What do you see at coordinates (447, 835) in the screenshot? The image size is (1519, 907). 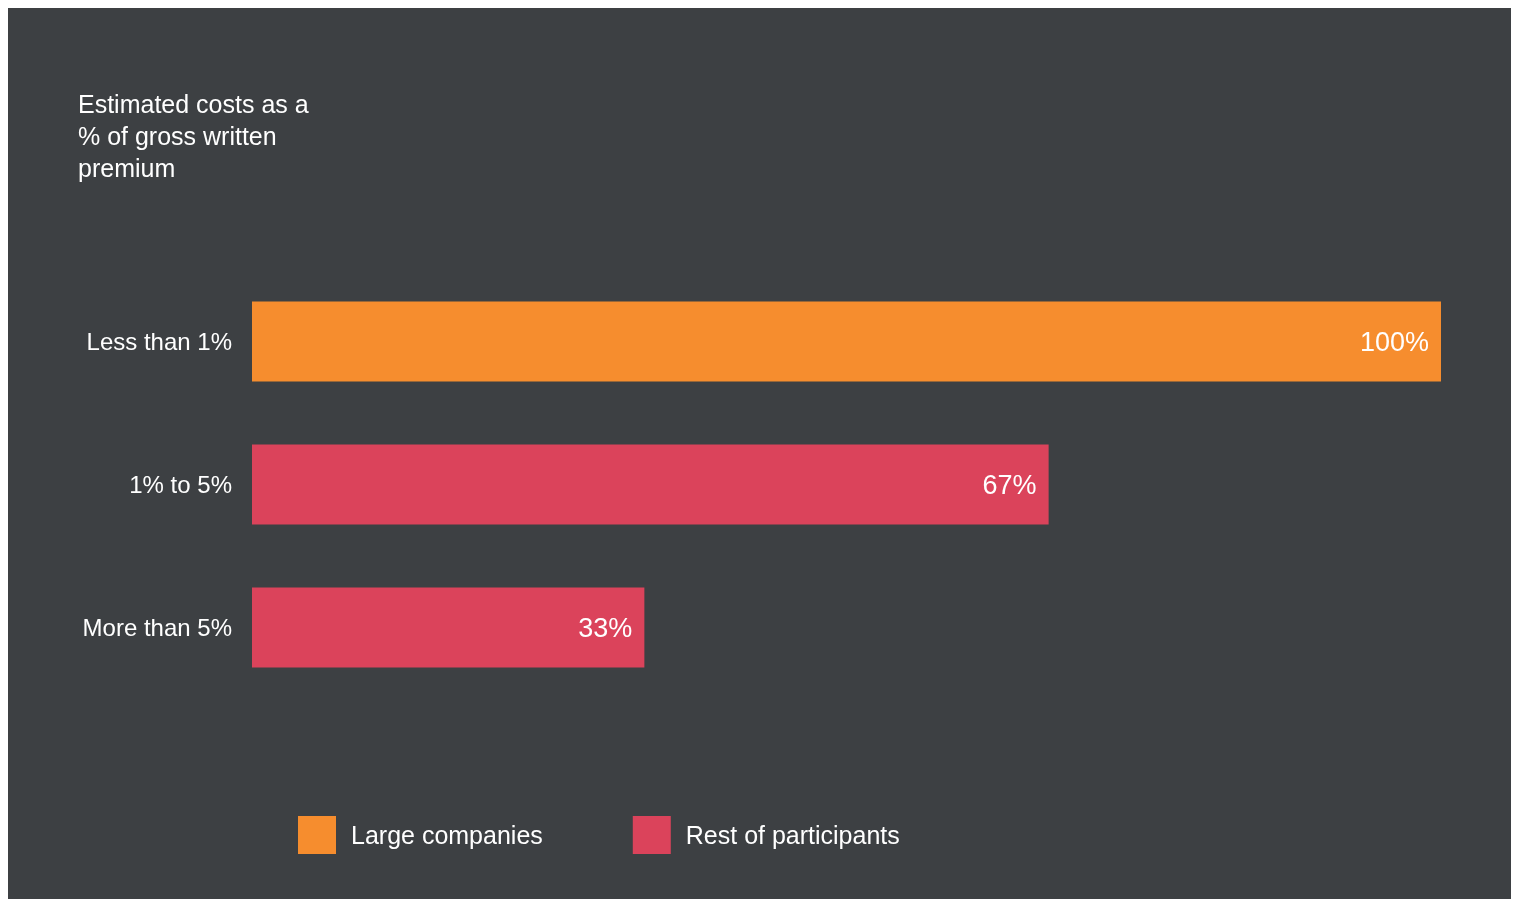 I see `legend-label: Large companies` at bounding box center [447, 835].